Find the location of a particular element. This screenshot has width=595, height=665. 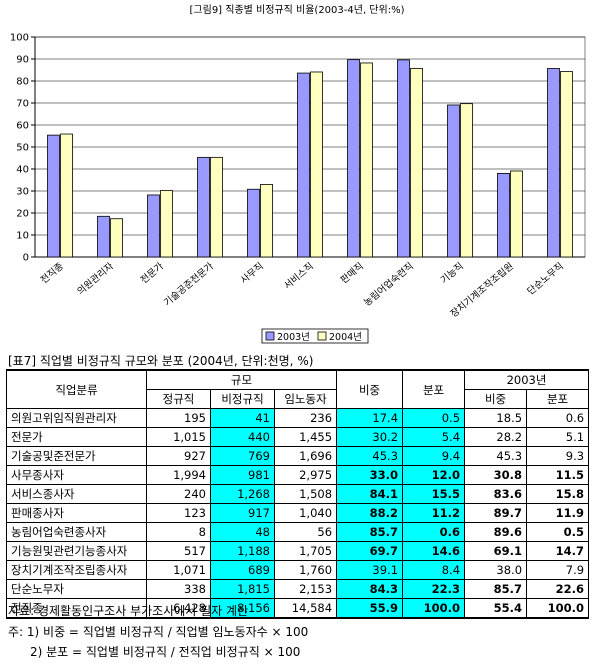

cell-ratio: 30.2 is located at coordinates (370, 437).